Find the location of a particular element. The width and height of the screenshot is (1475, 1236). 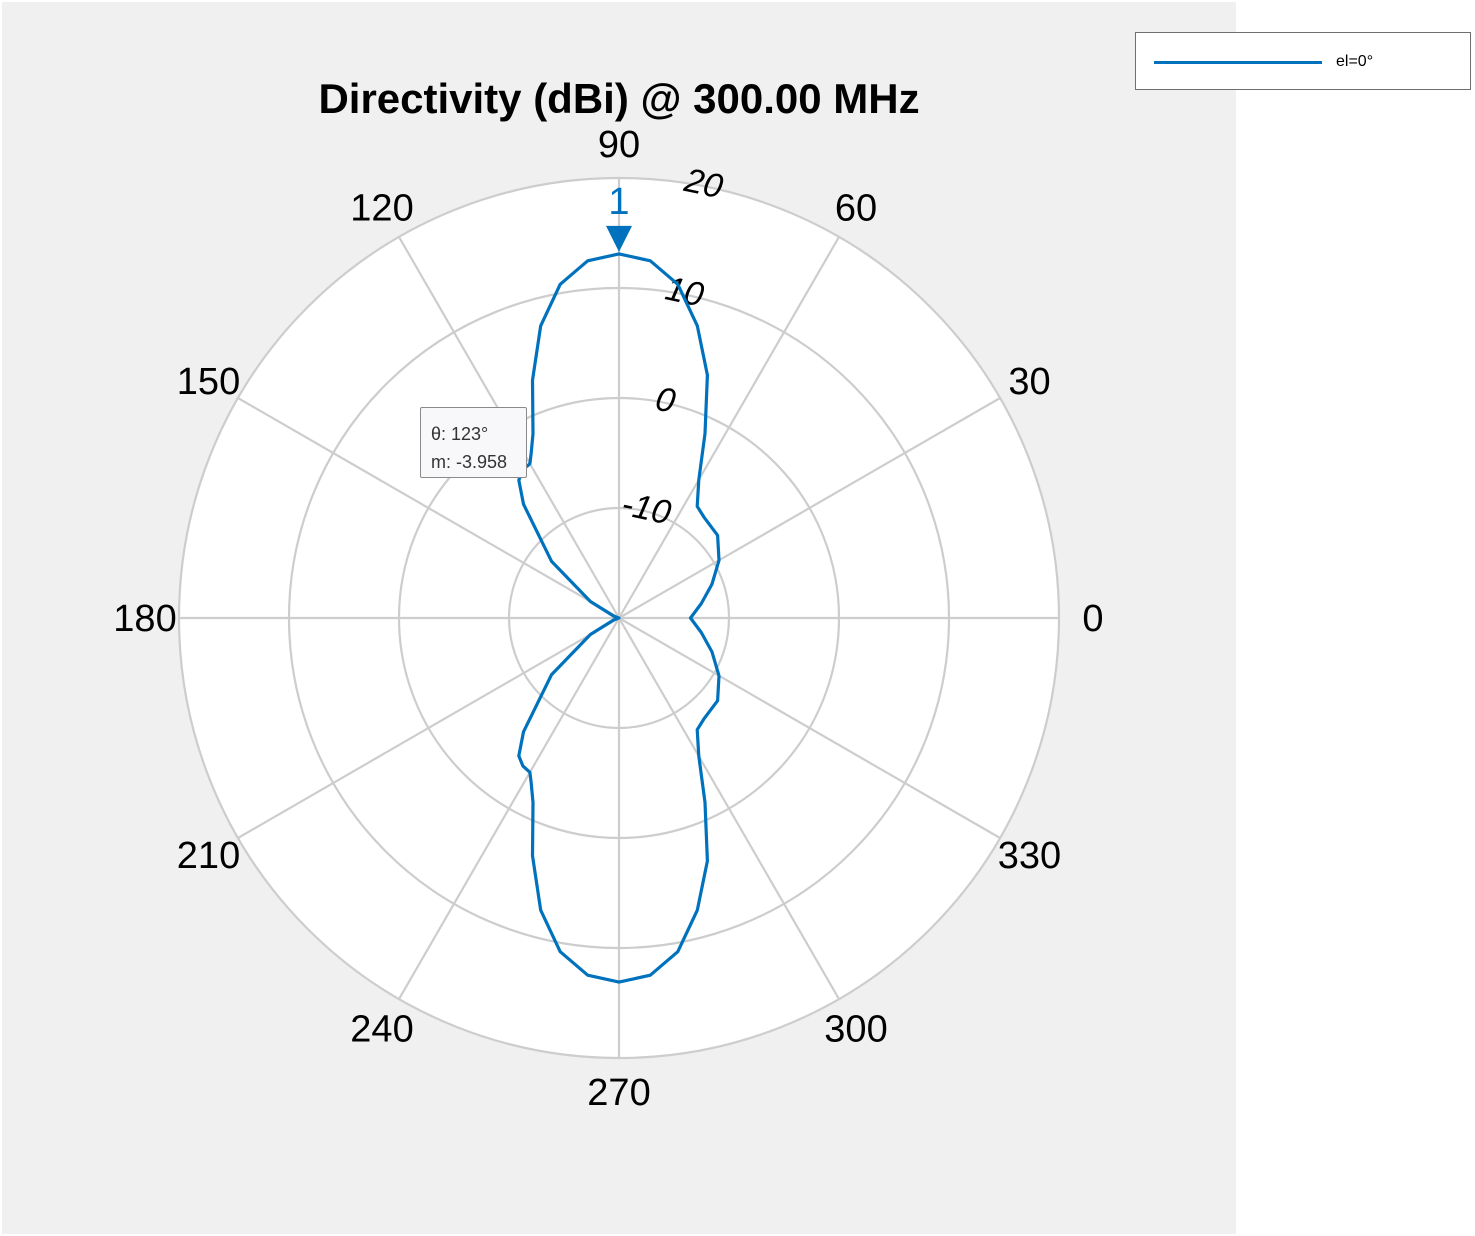

legend-swatch is located at coordinates (1238, 62).